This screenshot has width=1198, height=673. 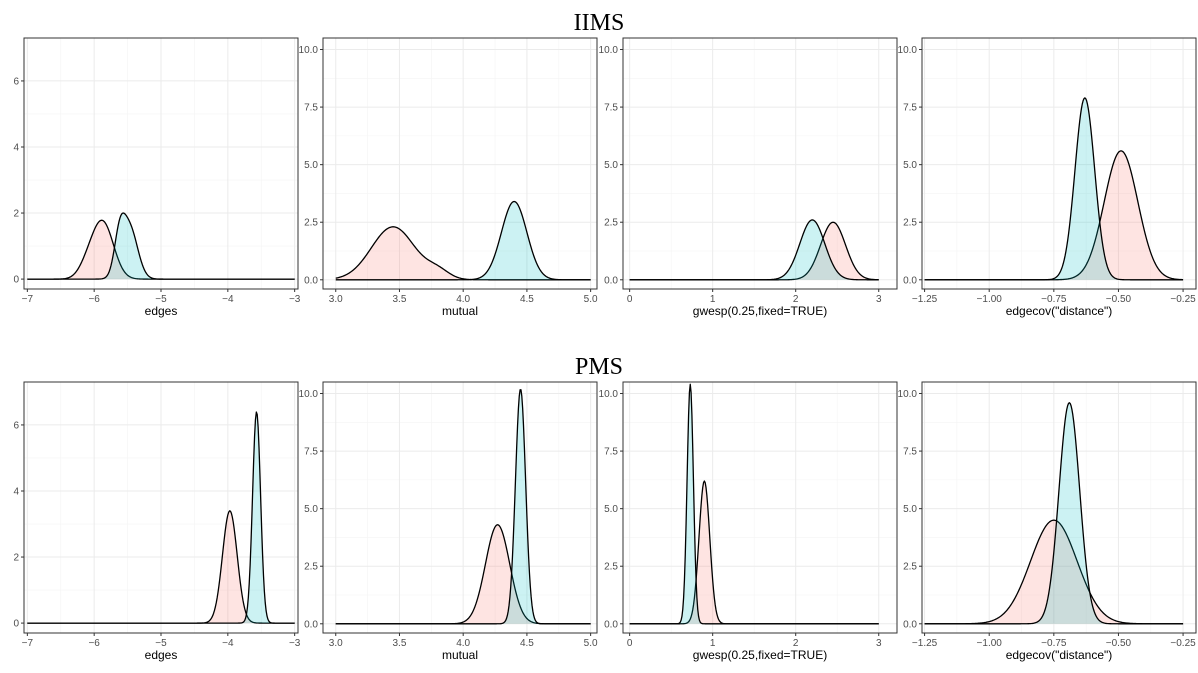 What do you see at coordinates (630, 299) in the screenshot?
I see `x-tick-label: 0` at bounding box center [630, 299].